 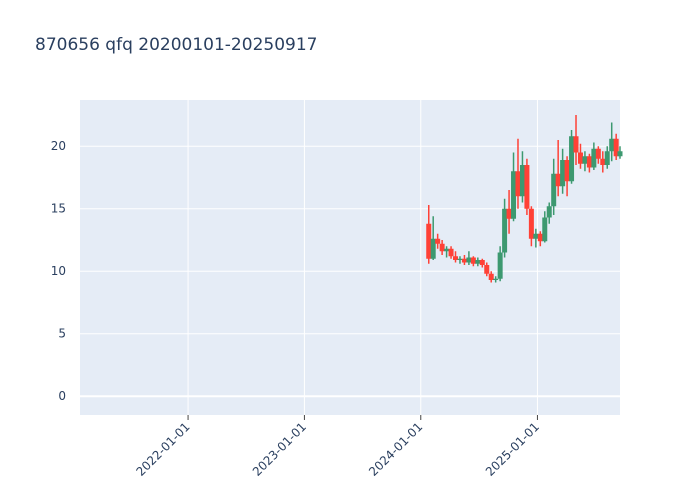 What do you see at coordinates (279, 449) in the screenshot?
I see `x-tick-label: 2023-01-01` at bounding box center [279, 449].